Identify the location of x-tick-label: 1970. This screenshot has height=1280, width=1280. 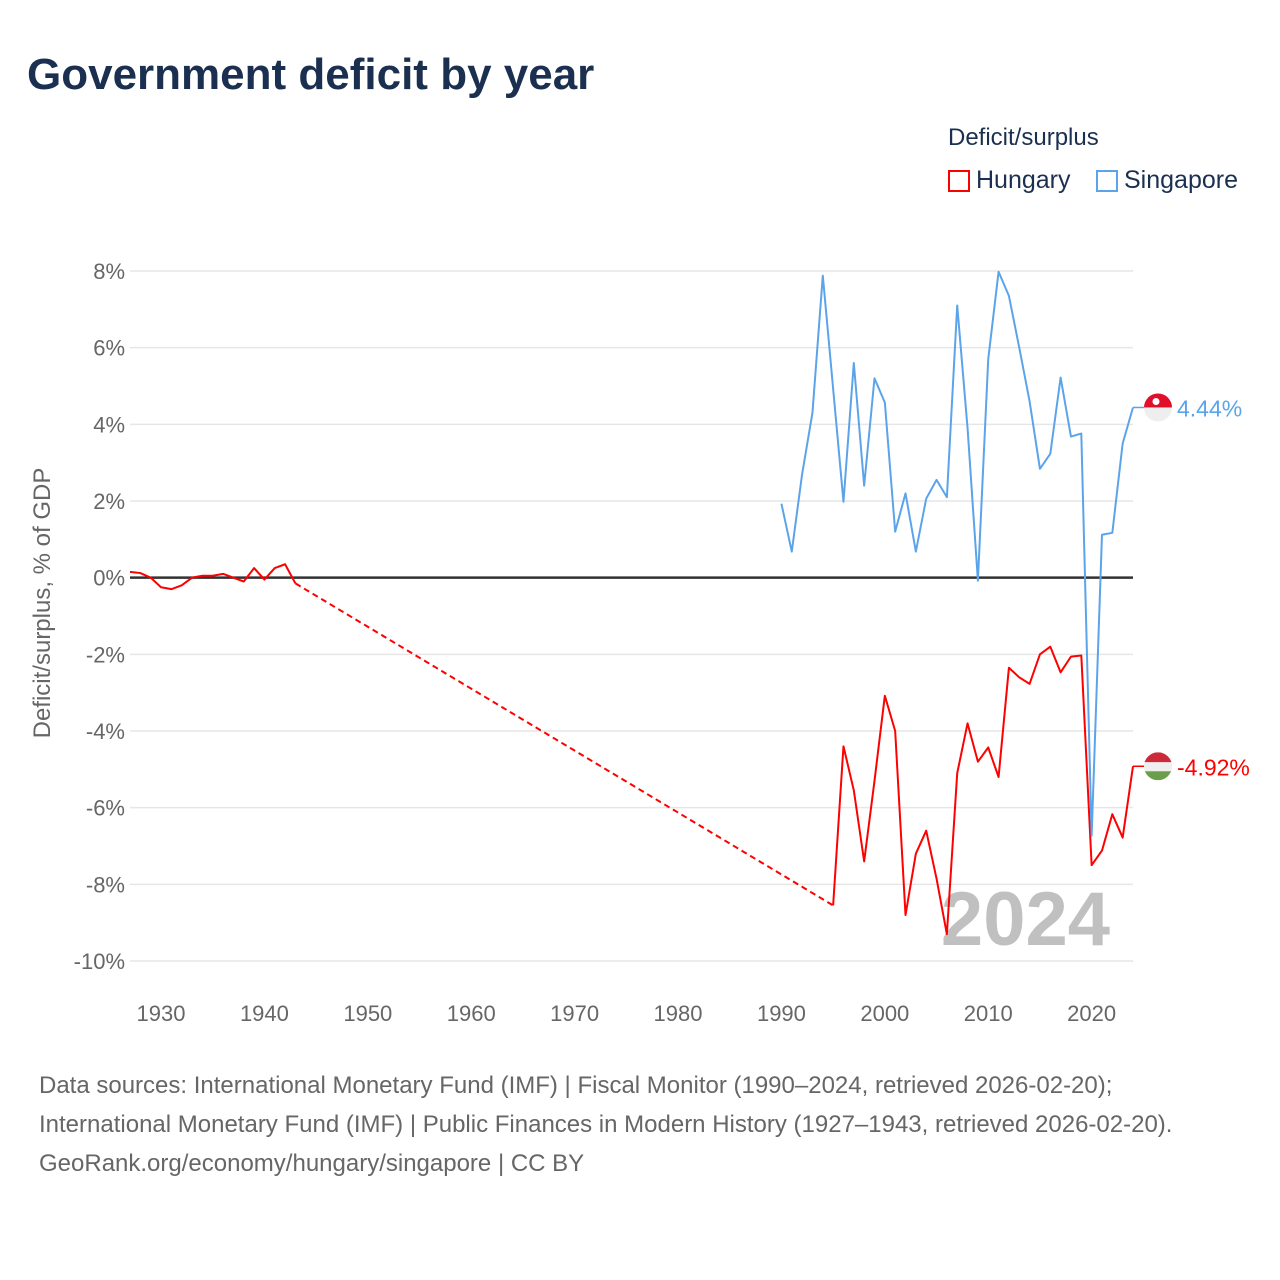
(574, 1013).